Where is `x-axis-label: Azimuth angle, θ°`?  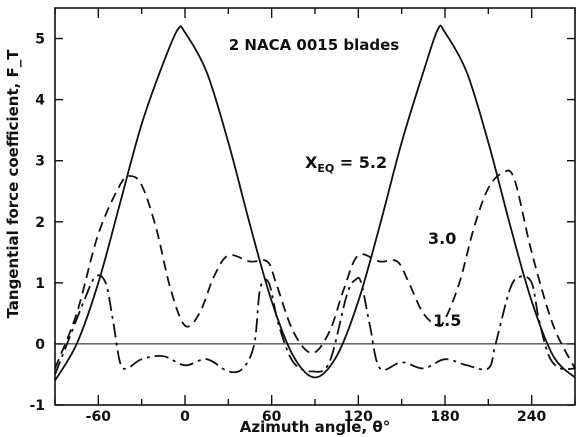
x-axis-label: Azimuth angle, θ° is located at coordinates (315, 427).